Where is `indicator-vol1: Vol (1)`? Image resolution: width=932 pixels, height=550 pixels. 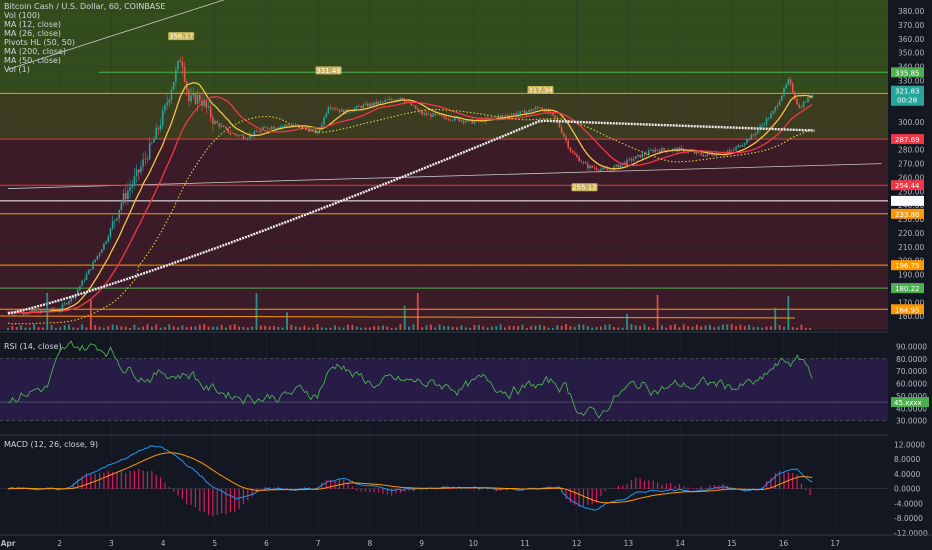 indicator-vol1: Vol (1) is located at coordinates (17, 69).